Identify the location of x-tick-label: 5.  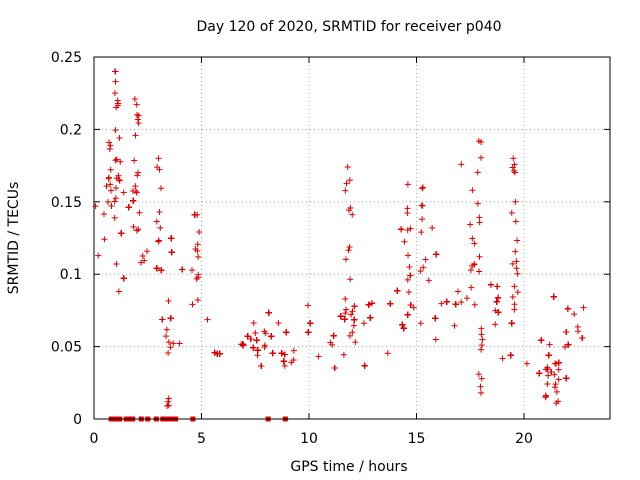
(201, 439).